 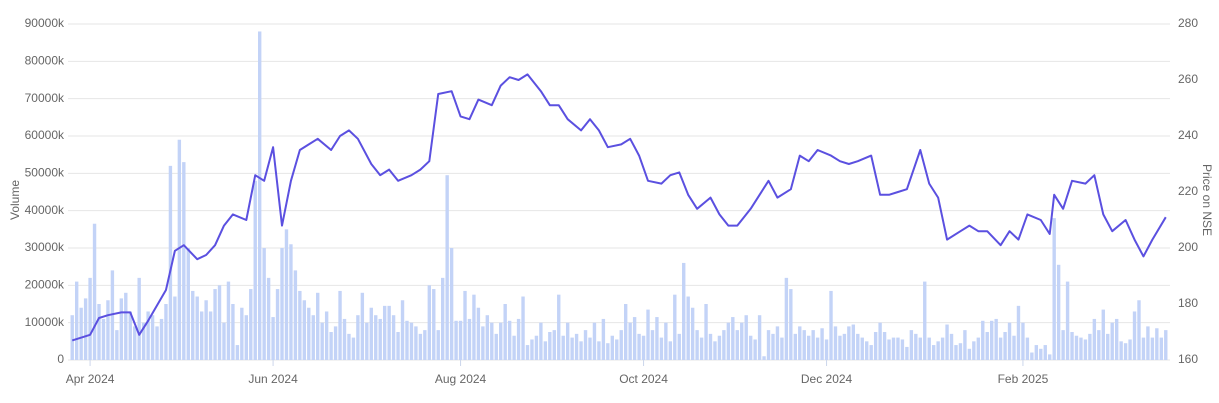 I want to click on y-tick-label: 50000k, so click(x=45, y=173).